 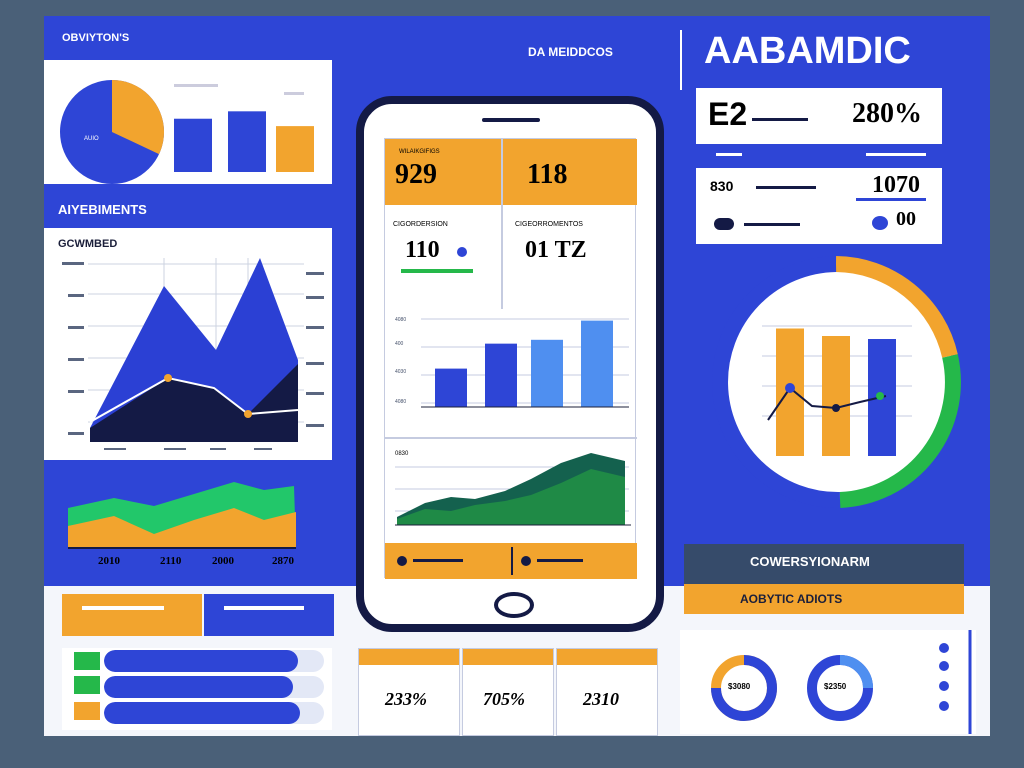 What do you see at coordinates (549, 224) in the screenshot?
I see `kpi-label: CIGEORROMENTOS` at bounding box center [549, 224].